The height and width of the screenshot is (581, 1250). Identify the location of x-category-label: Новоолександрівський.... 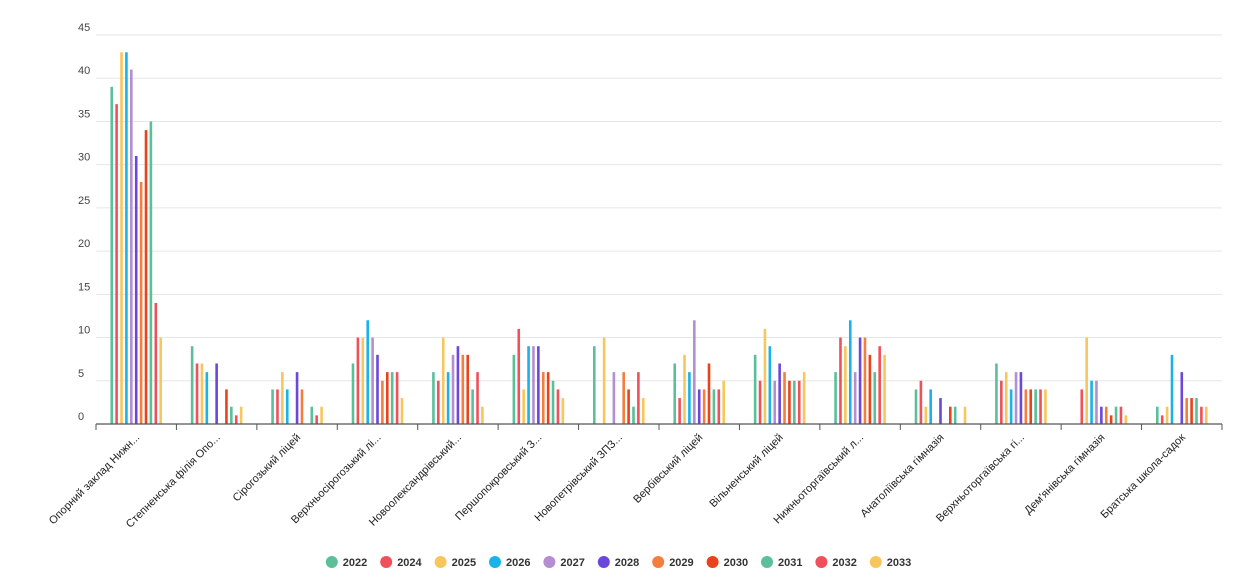
(415, 480).